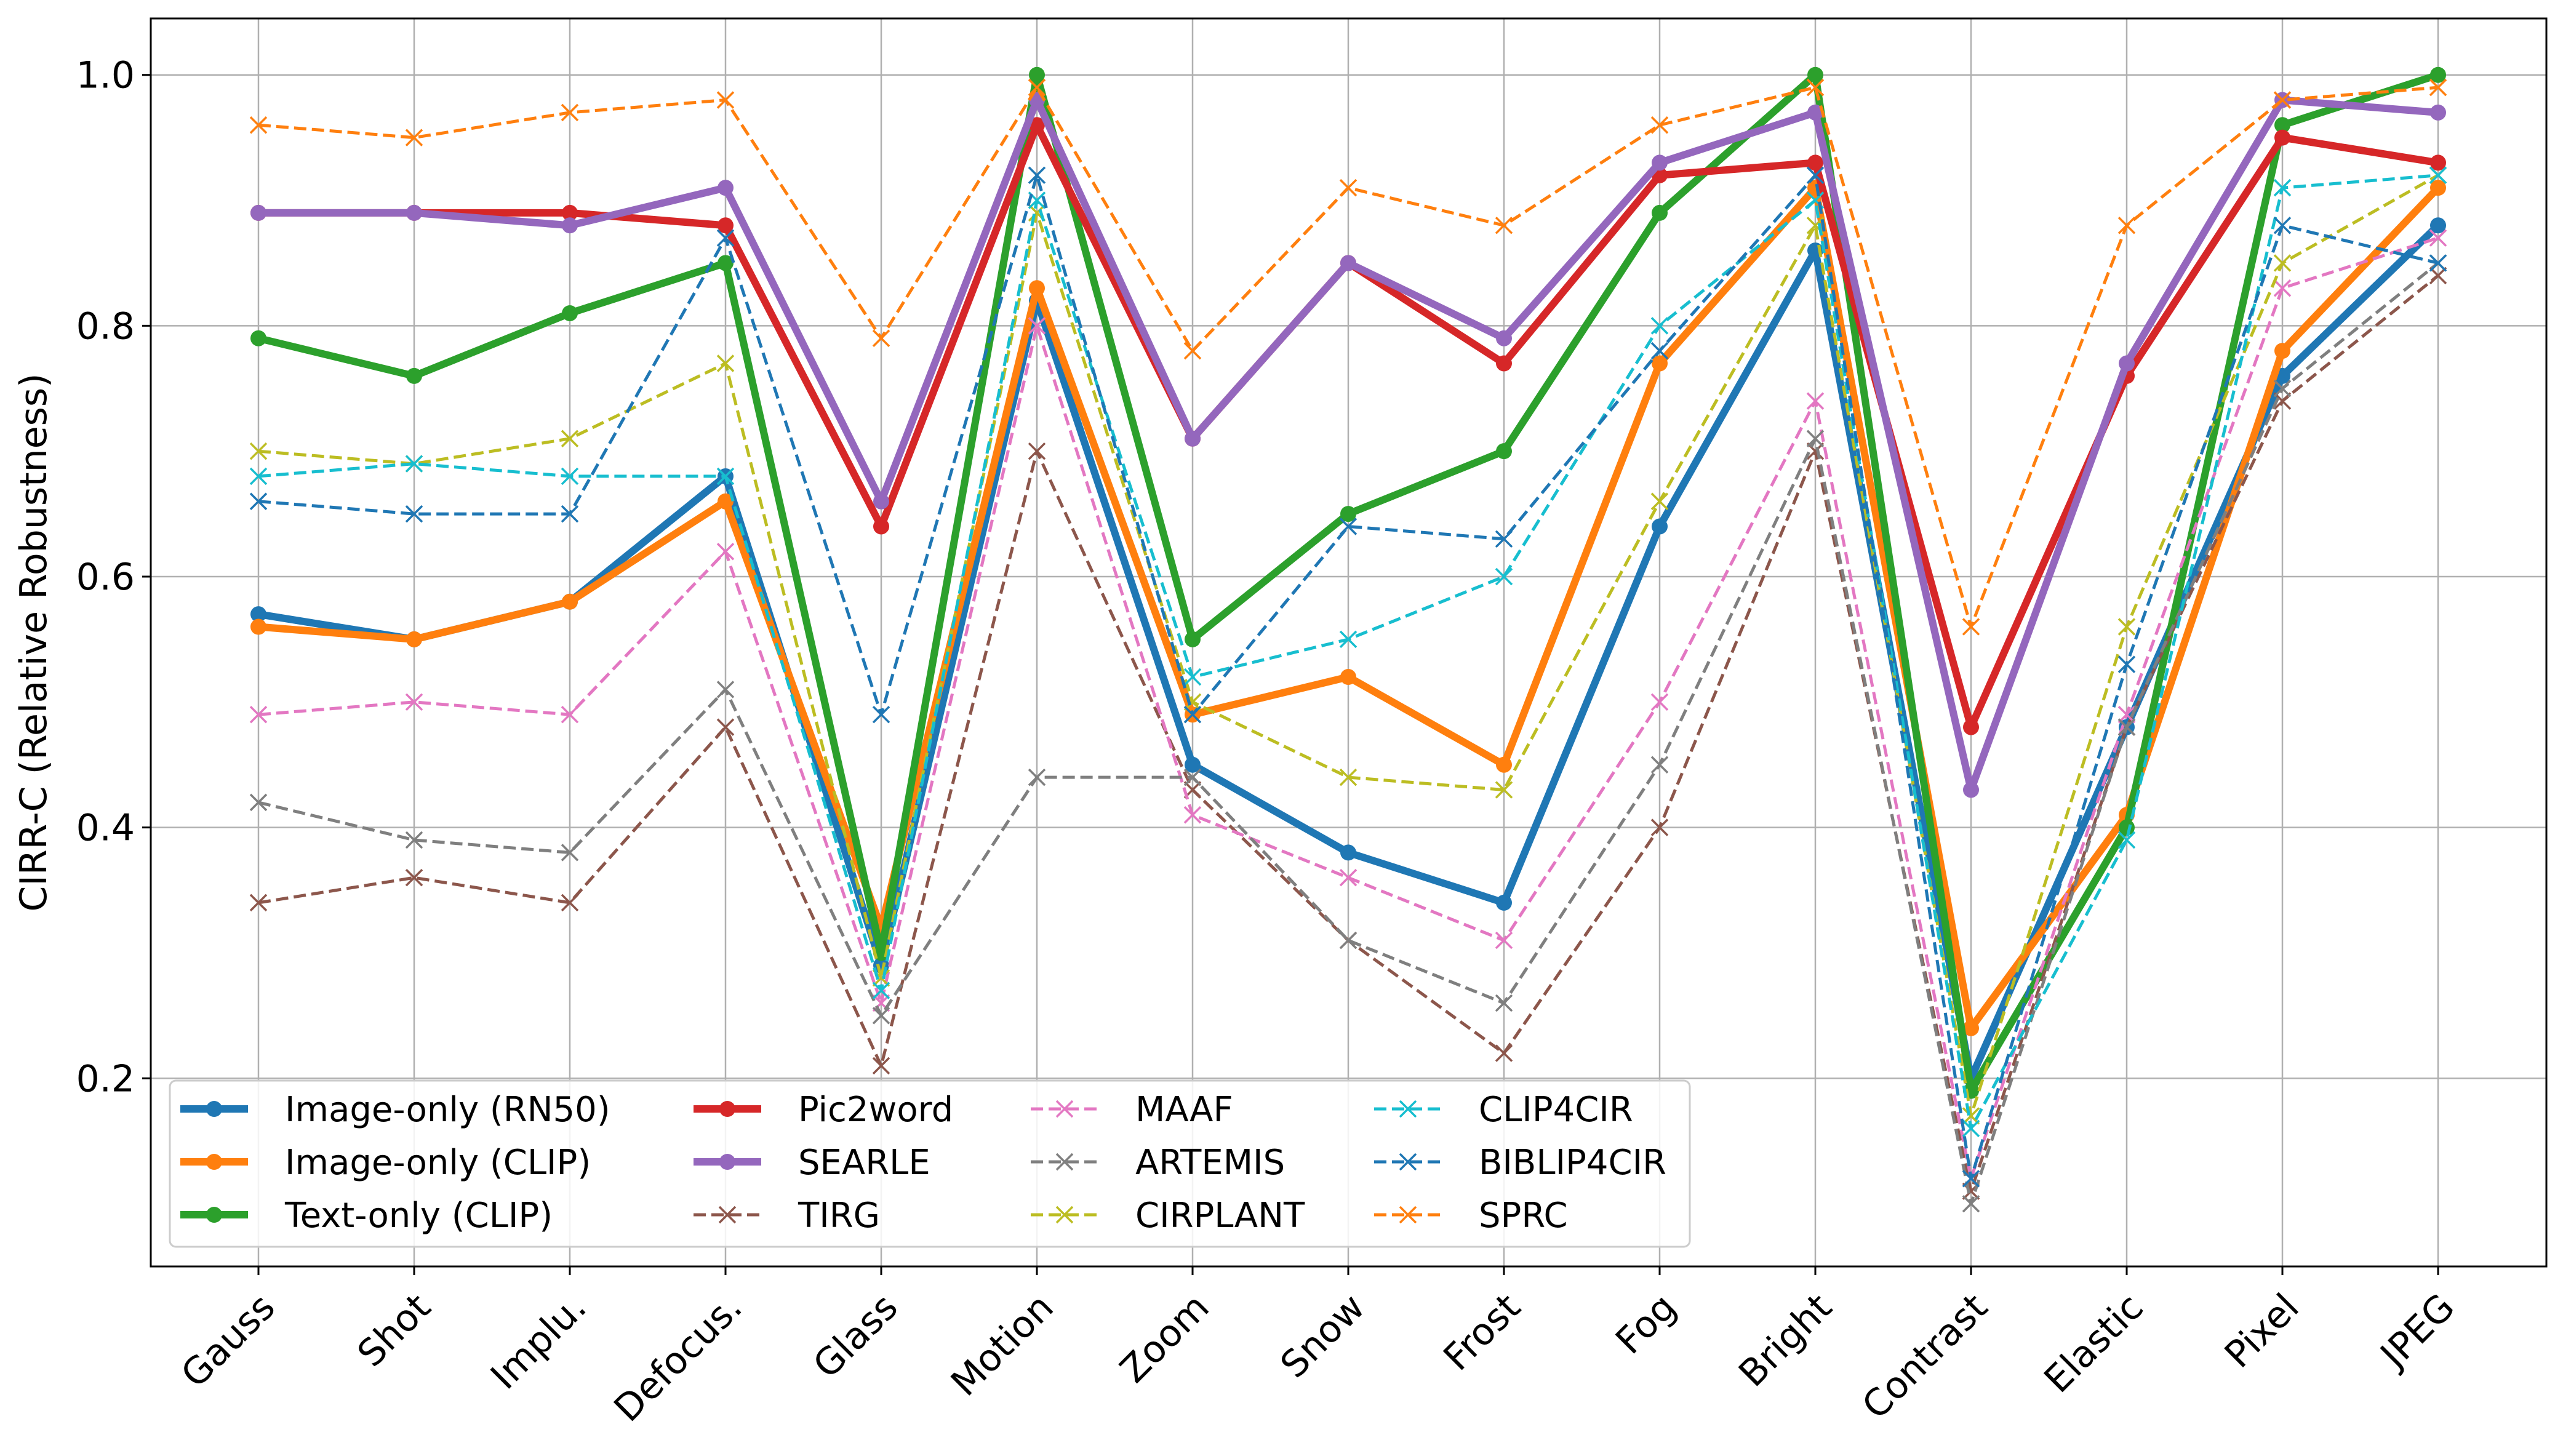 Image resolution: width=2563 pixels, height=1456 pixels. Describe the element at coordinates (418, 1216) in the screenshot. I see `legend-label: Text-only (CLIP)` at that location.